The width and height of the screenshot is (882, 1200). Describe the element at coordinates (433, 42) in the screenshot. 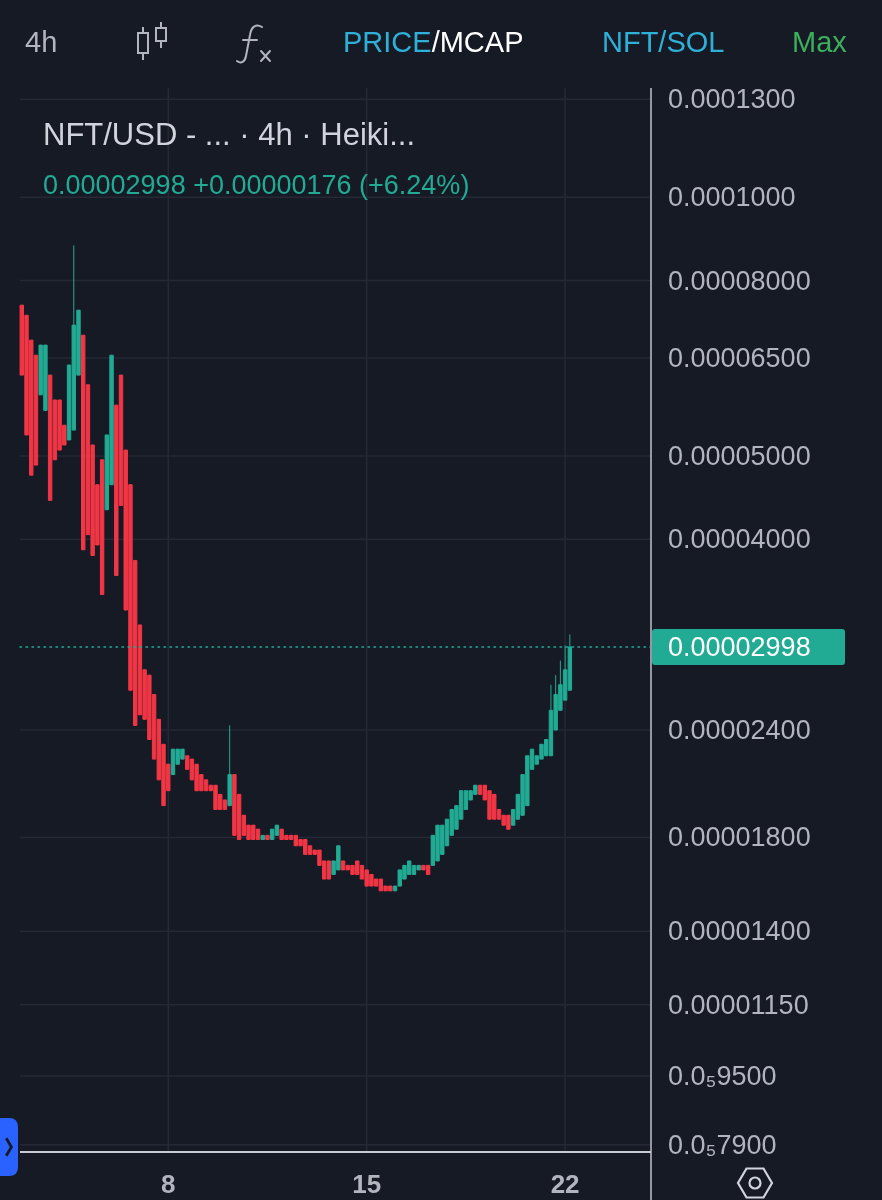

I see `text: PRICE/MCAP` at that location.